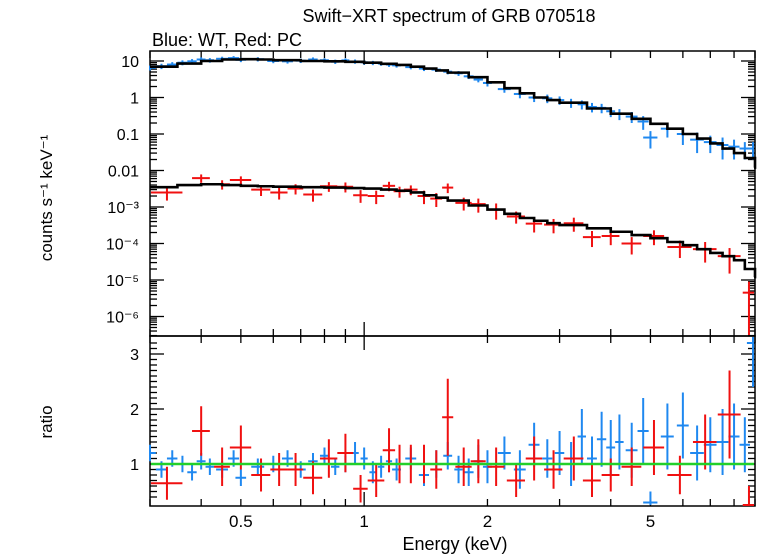  Describe the element at coordinates (122, 245) in the screenshot. I see `y-tick-label: 10⁻⁴` at that location.